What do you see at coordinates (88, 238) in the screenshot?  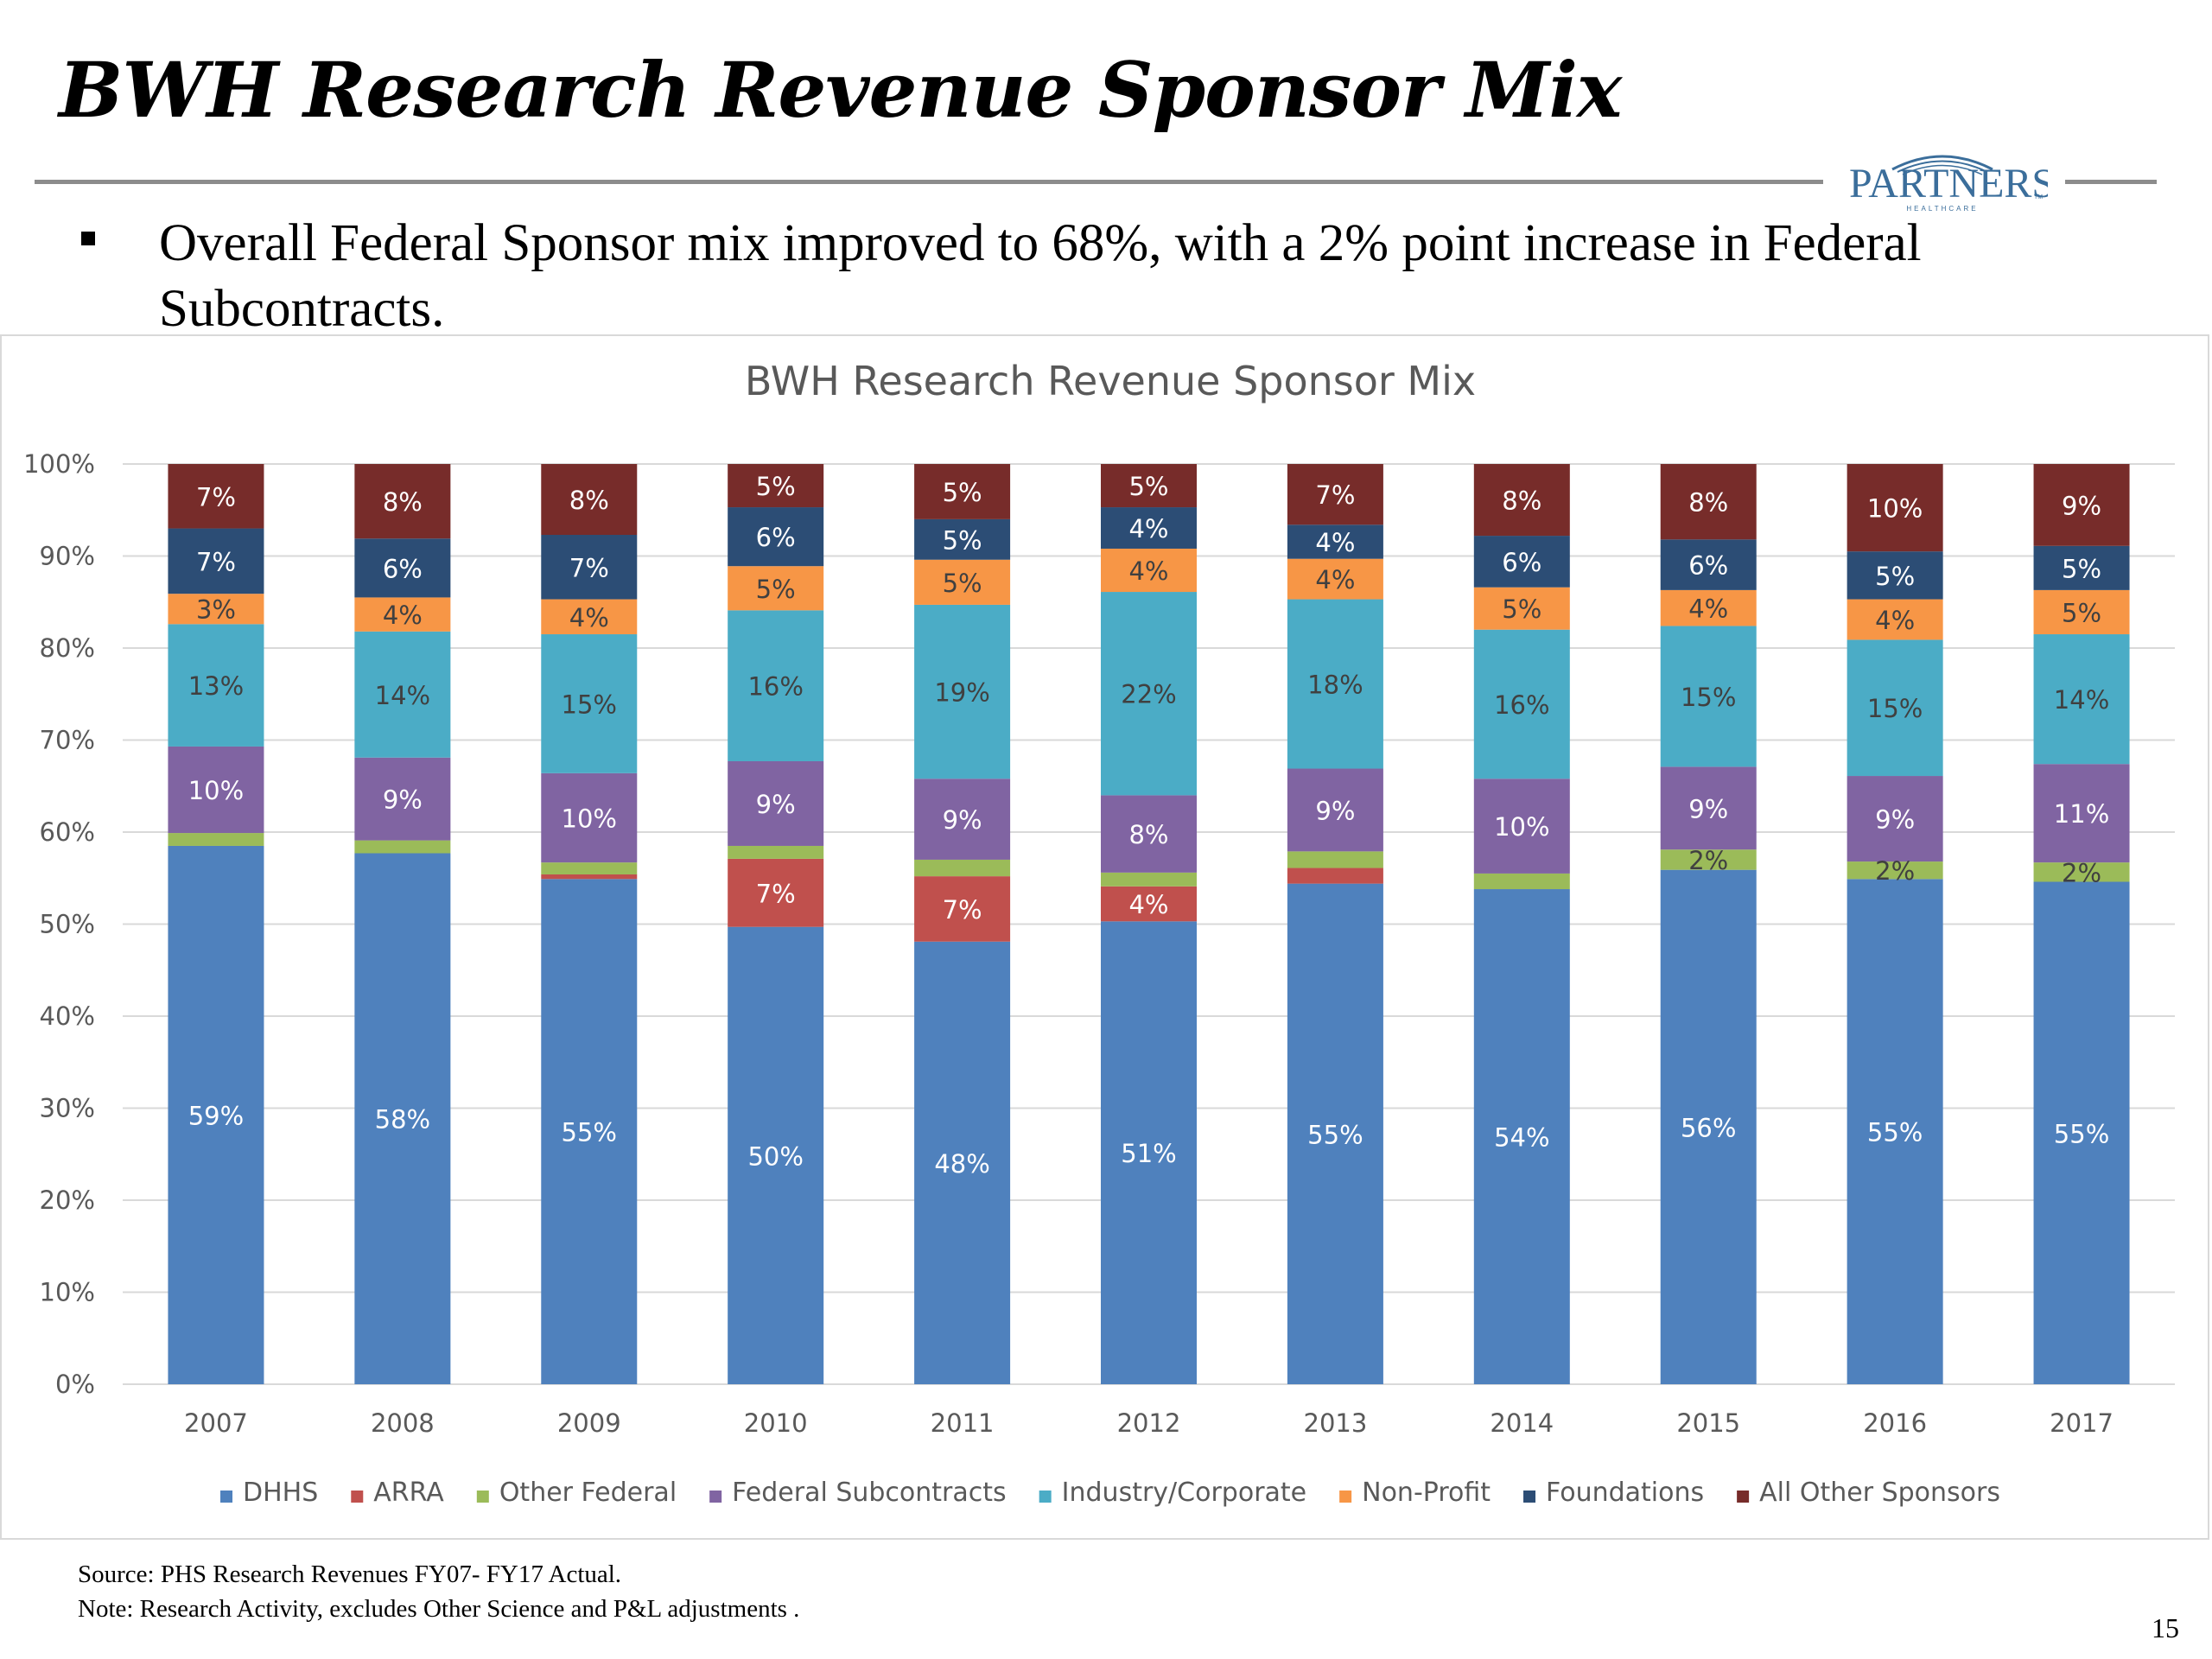 I see `bullet-marker` at bounding box center [88, 238].